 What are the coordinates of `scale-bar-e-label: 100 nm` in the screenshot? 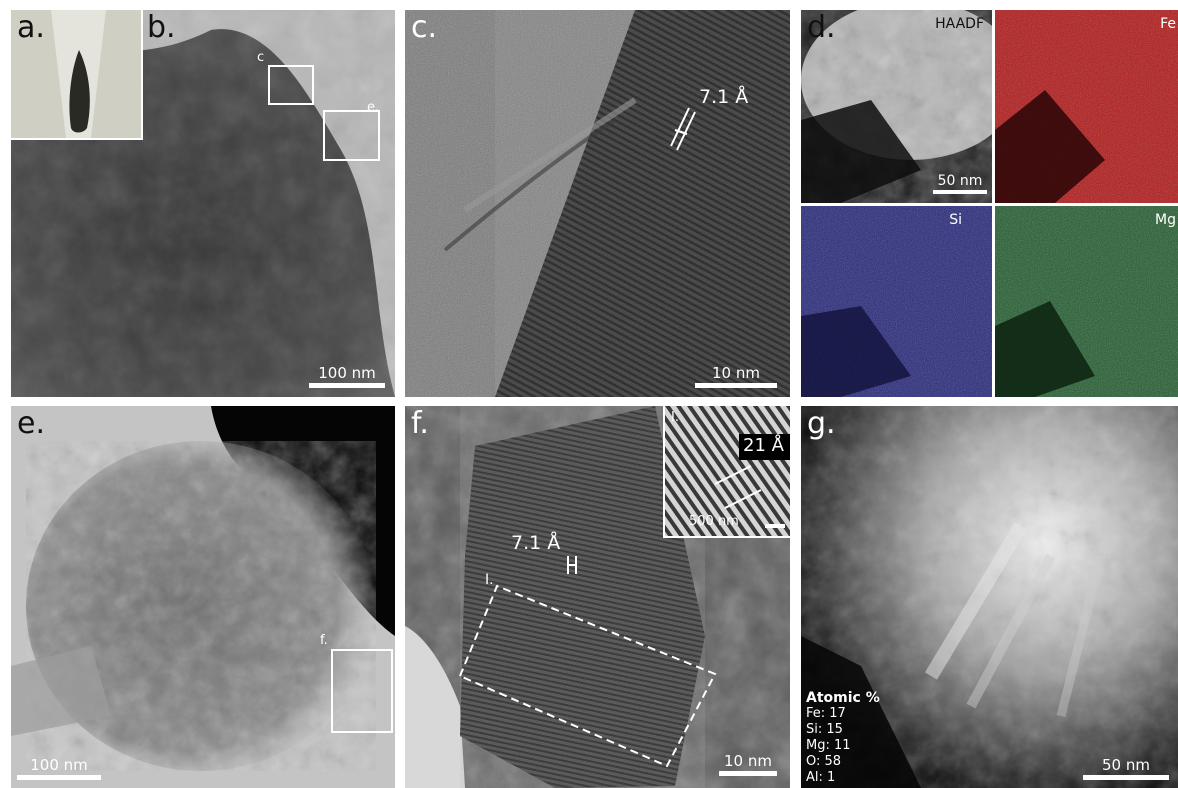 It's located at (59, 765).